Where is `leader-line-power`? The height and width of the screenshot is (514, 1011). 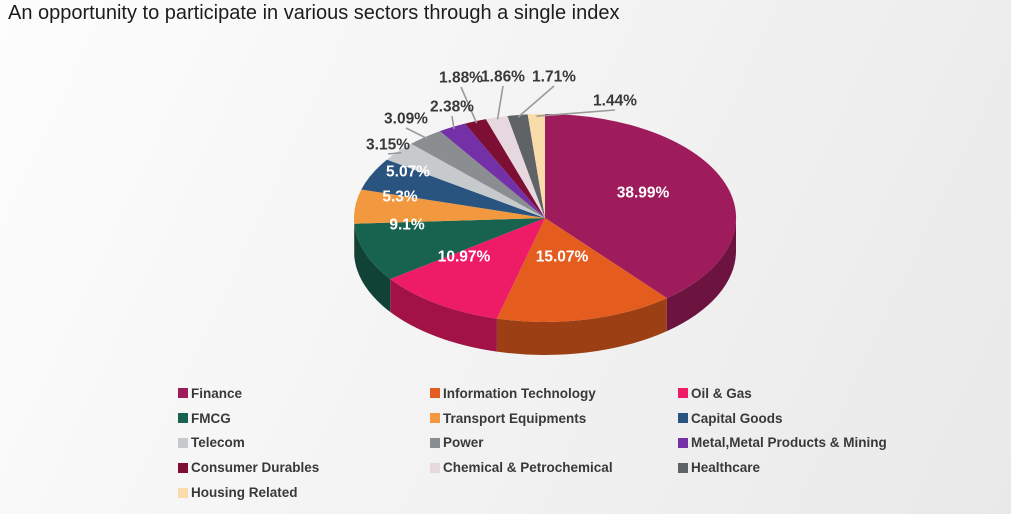 leader-line-power is located at coordinates (416, 133).